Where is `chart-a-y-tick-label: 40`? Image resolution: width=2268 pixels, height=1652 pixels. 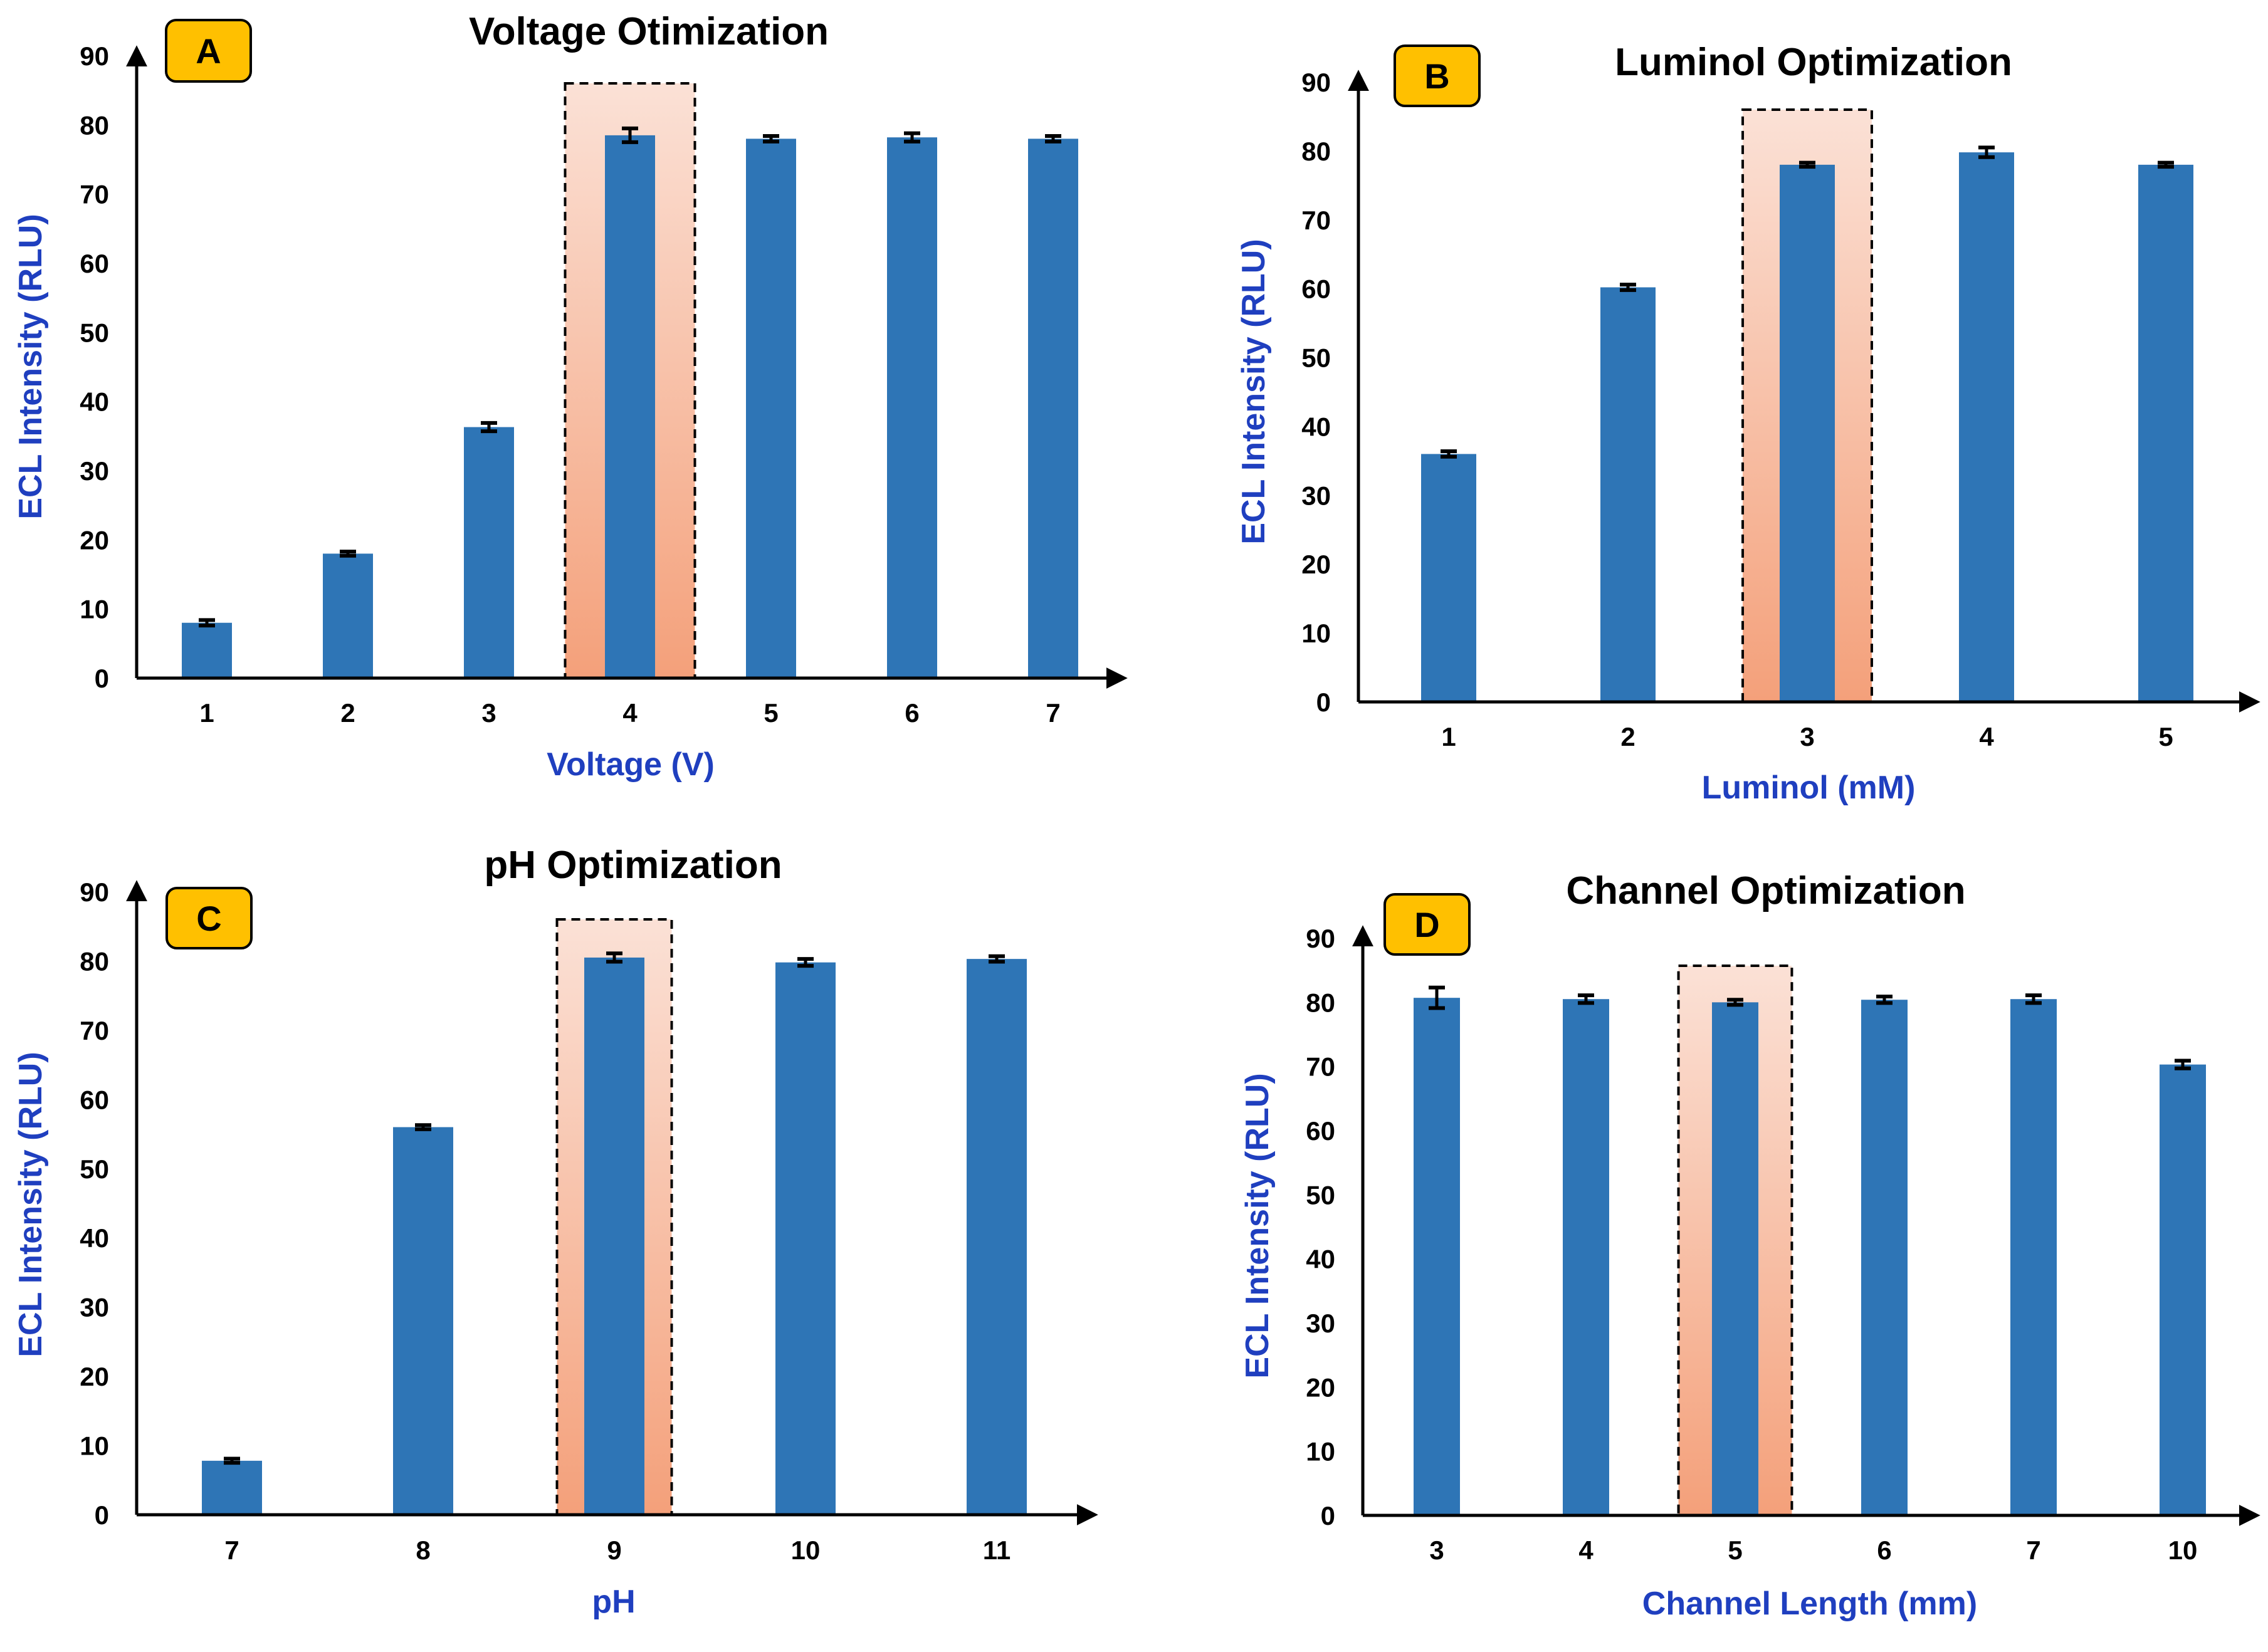
chart-a-y-tick-label: 40 is located at coordinates (94, 402).